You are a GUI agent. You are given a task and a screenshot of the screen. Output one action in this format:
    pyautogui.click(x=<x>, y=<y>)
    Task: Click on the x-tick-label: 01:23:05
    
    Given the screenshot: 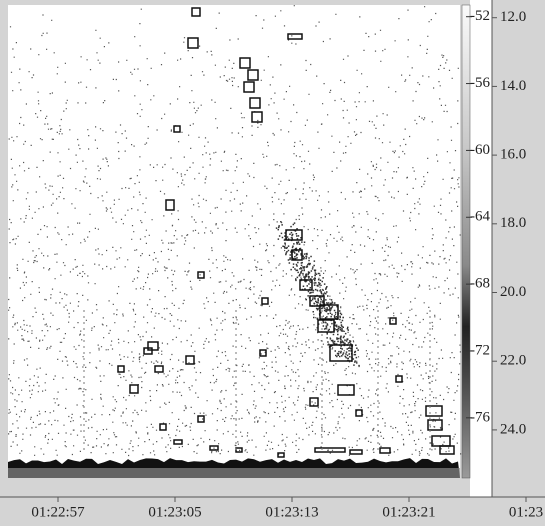 What is the action you would take?
    pyautogui.click(x=174, y=512)
    